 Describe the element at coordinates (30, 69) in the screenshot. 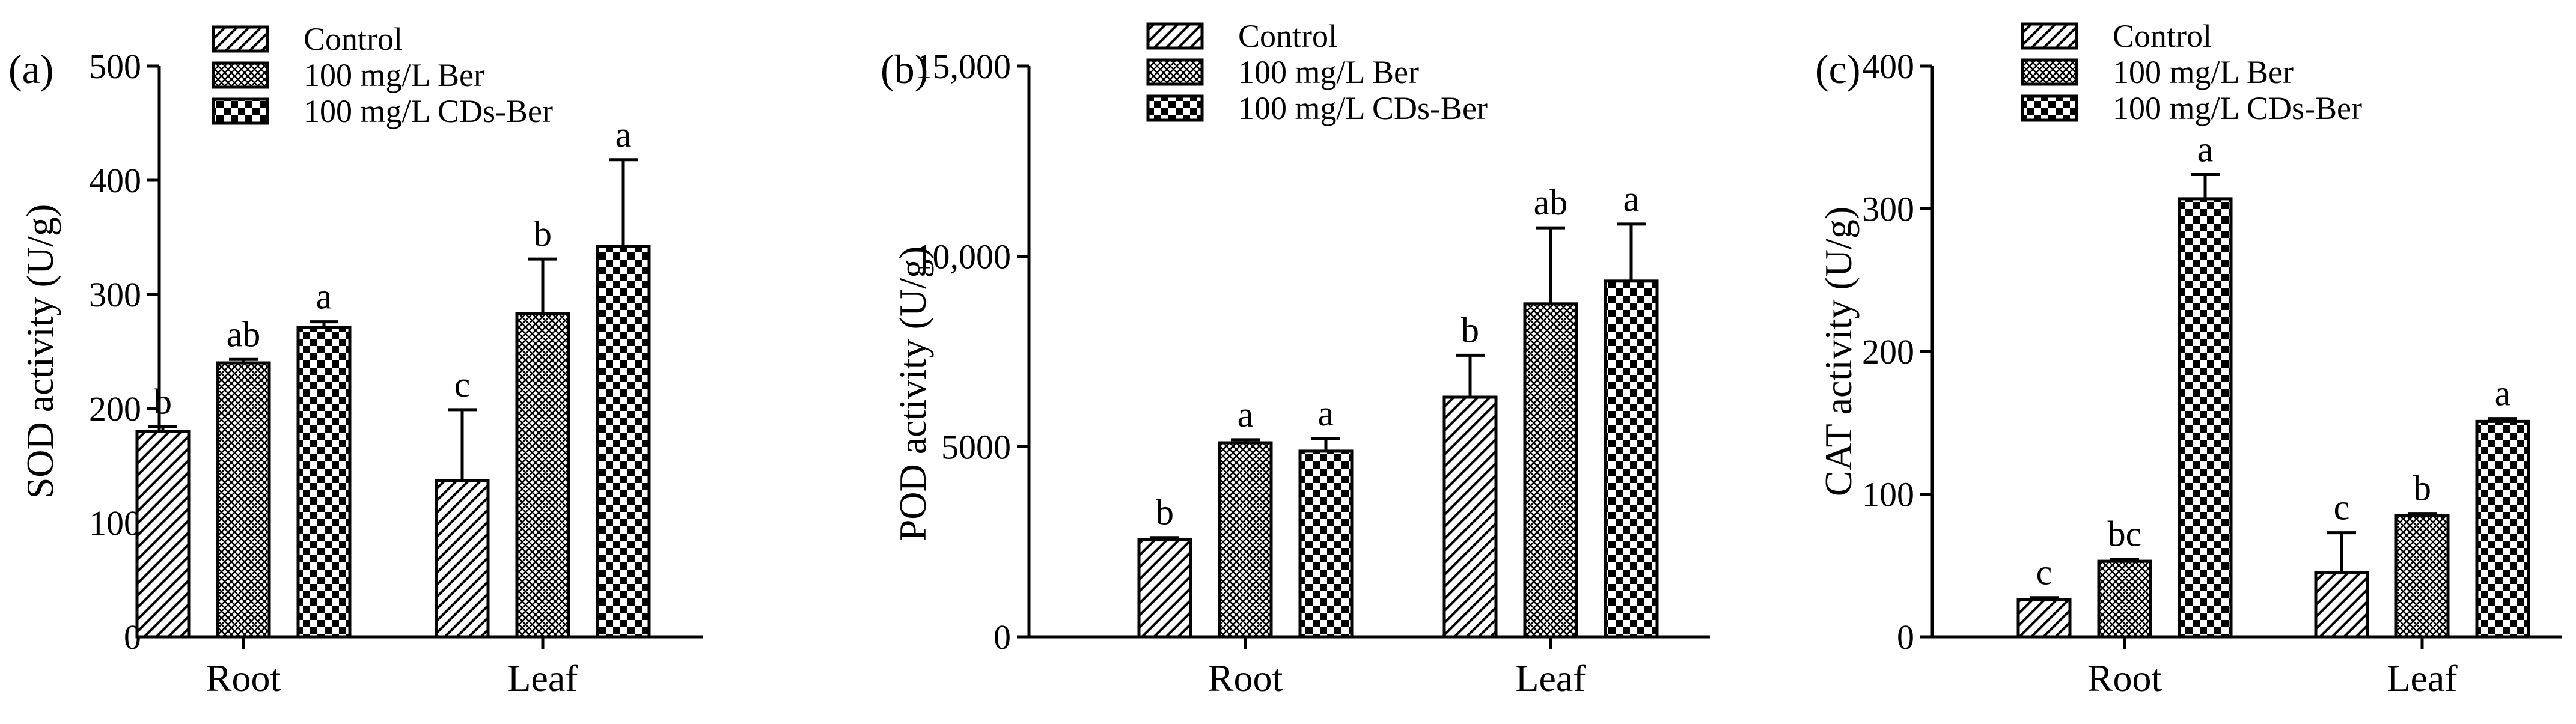

I see `panel-label: (a)` at that location.